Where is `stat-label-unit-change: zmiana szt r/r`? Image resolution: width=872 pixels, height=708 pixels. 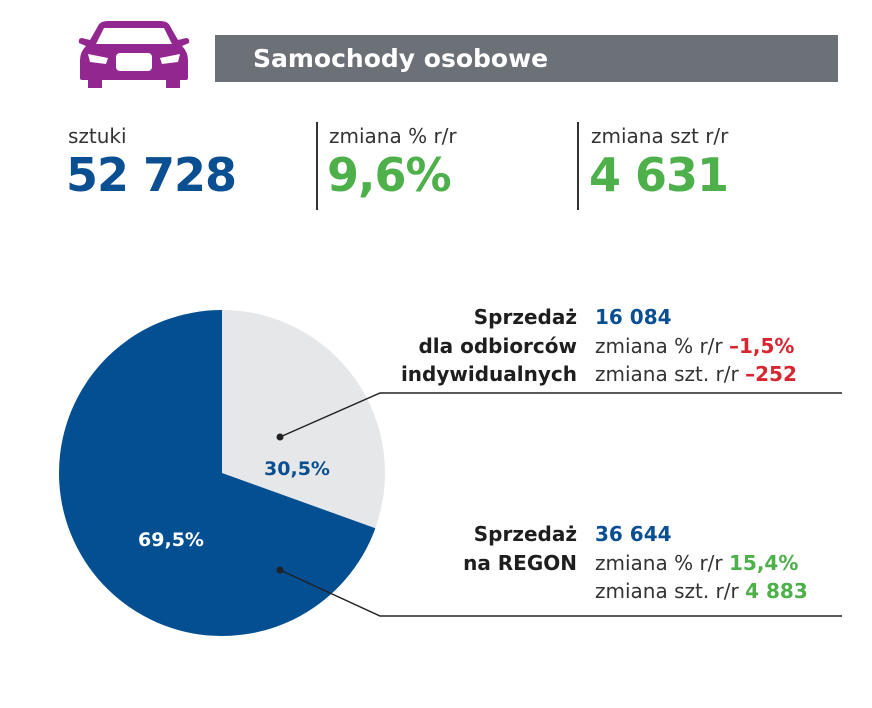 stat-label-unit-change: zmiana szt r/r is located at coordinates (660, 136).